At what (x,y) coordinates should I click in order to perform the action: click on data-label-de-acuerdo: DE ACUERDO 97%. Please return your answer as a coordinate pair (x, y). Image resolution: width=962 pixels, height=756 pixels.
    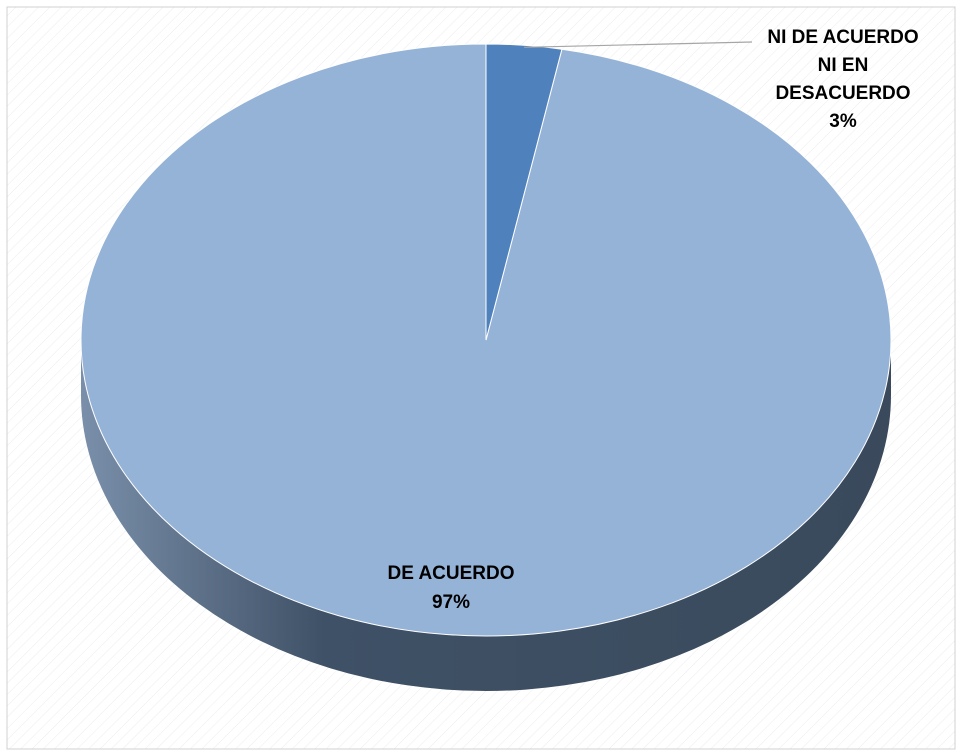
    Looking at the image, I should click on (450, 588).